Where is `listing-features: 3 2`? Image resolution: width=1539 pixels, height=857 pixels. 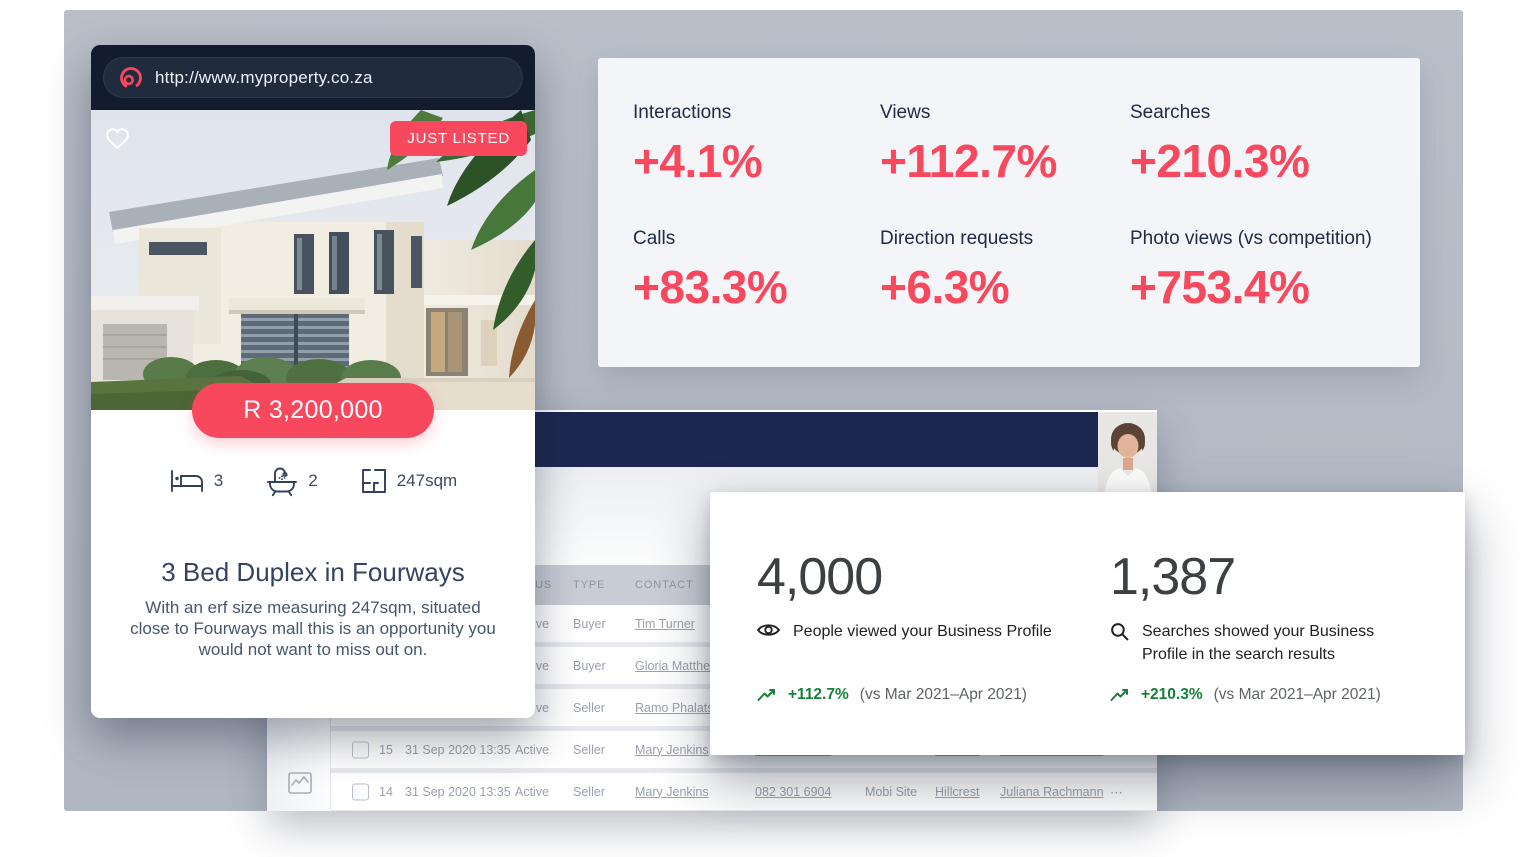 listing-features: 3 2 is located at coordinates (313, 481).